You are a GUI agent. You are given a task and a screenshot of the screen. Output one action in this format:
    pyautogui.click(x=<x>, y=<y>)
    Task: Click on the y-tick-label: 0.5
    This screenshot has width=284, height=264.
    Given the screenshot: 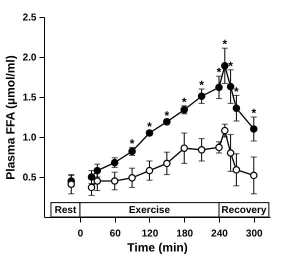 What is the action you would take?
    pyautogui.click(x=29, y=178)
    